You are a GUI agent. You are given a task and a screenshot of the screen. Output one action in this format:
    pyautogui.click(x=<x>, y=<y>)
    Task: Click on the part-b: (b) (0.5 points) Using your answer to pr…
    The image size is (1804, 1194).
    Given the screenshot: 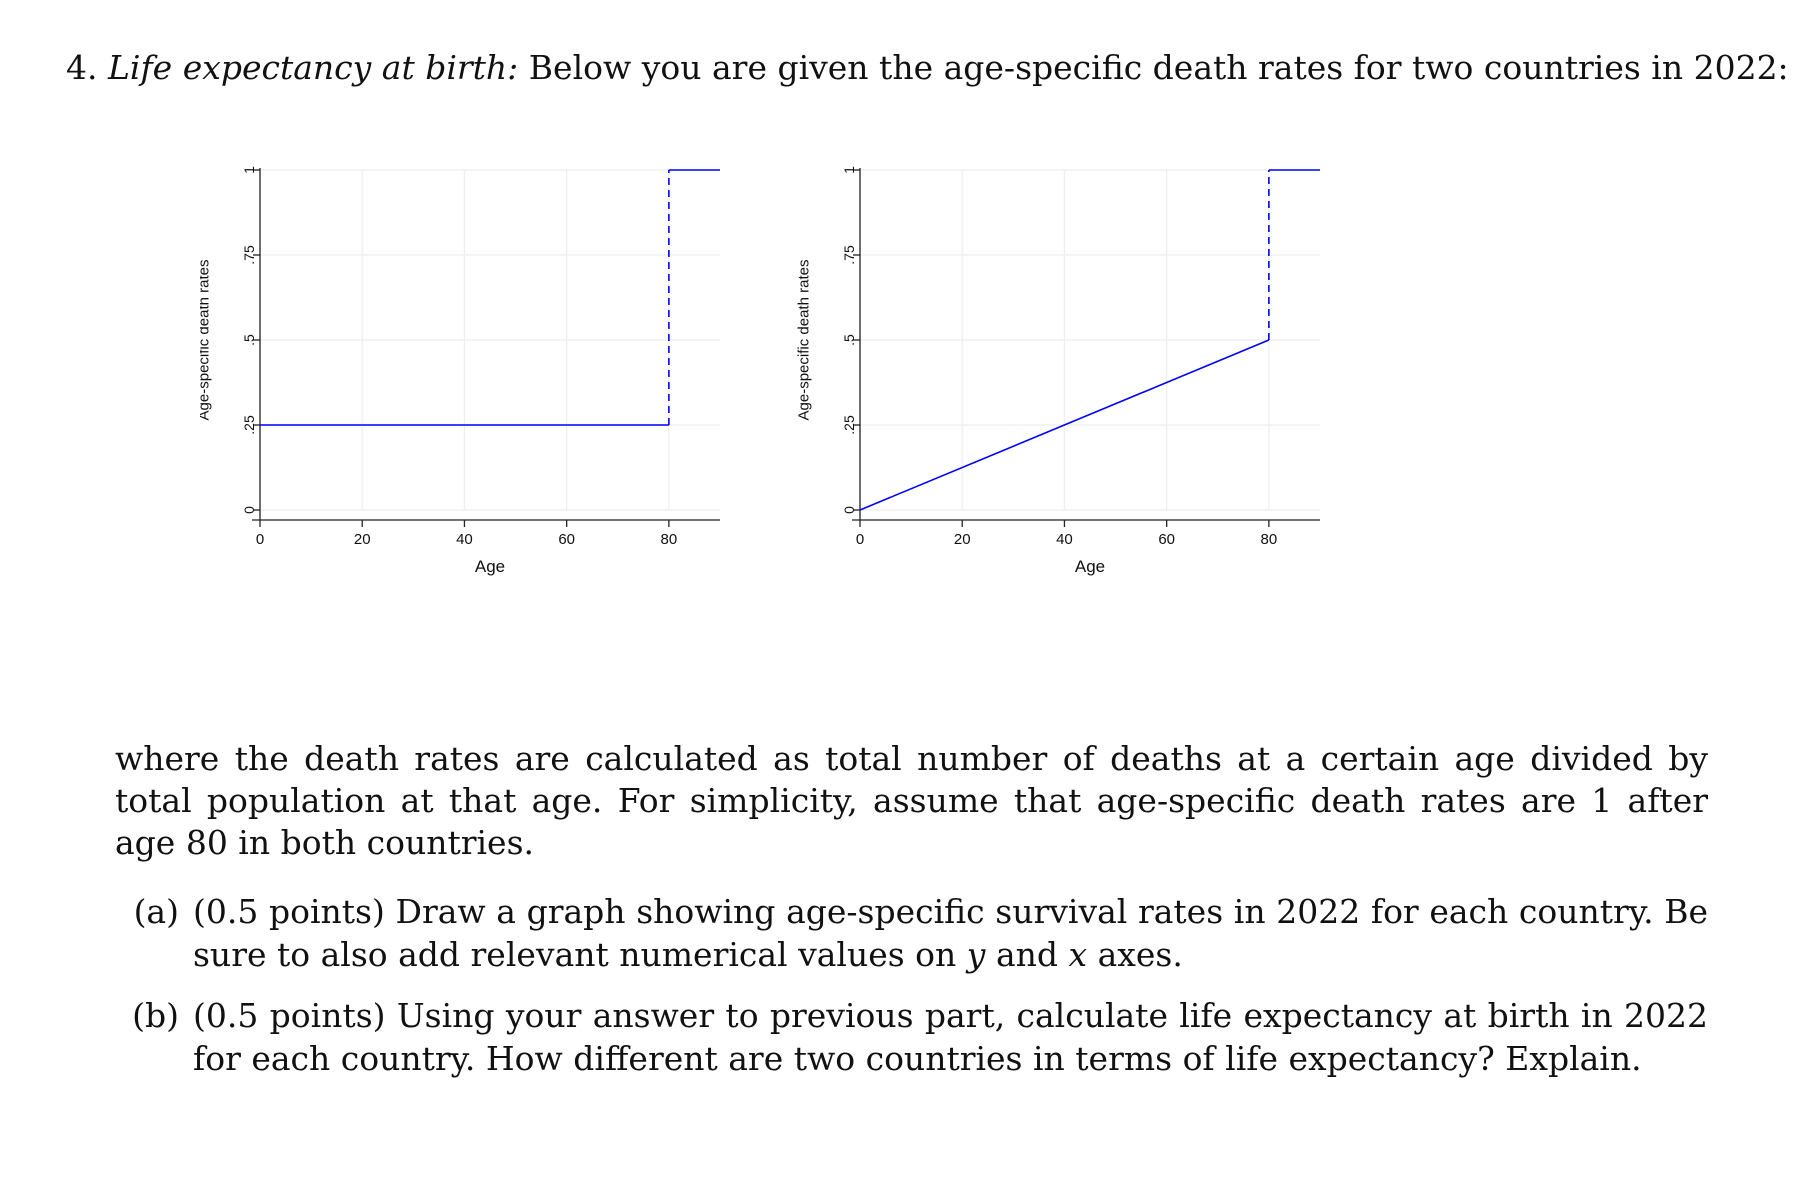 What is the action you would take?
    pyautogui.click(x=911, y=1037)
    